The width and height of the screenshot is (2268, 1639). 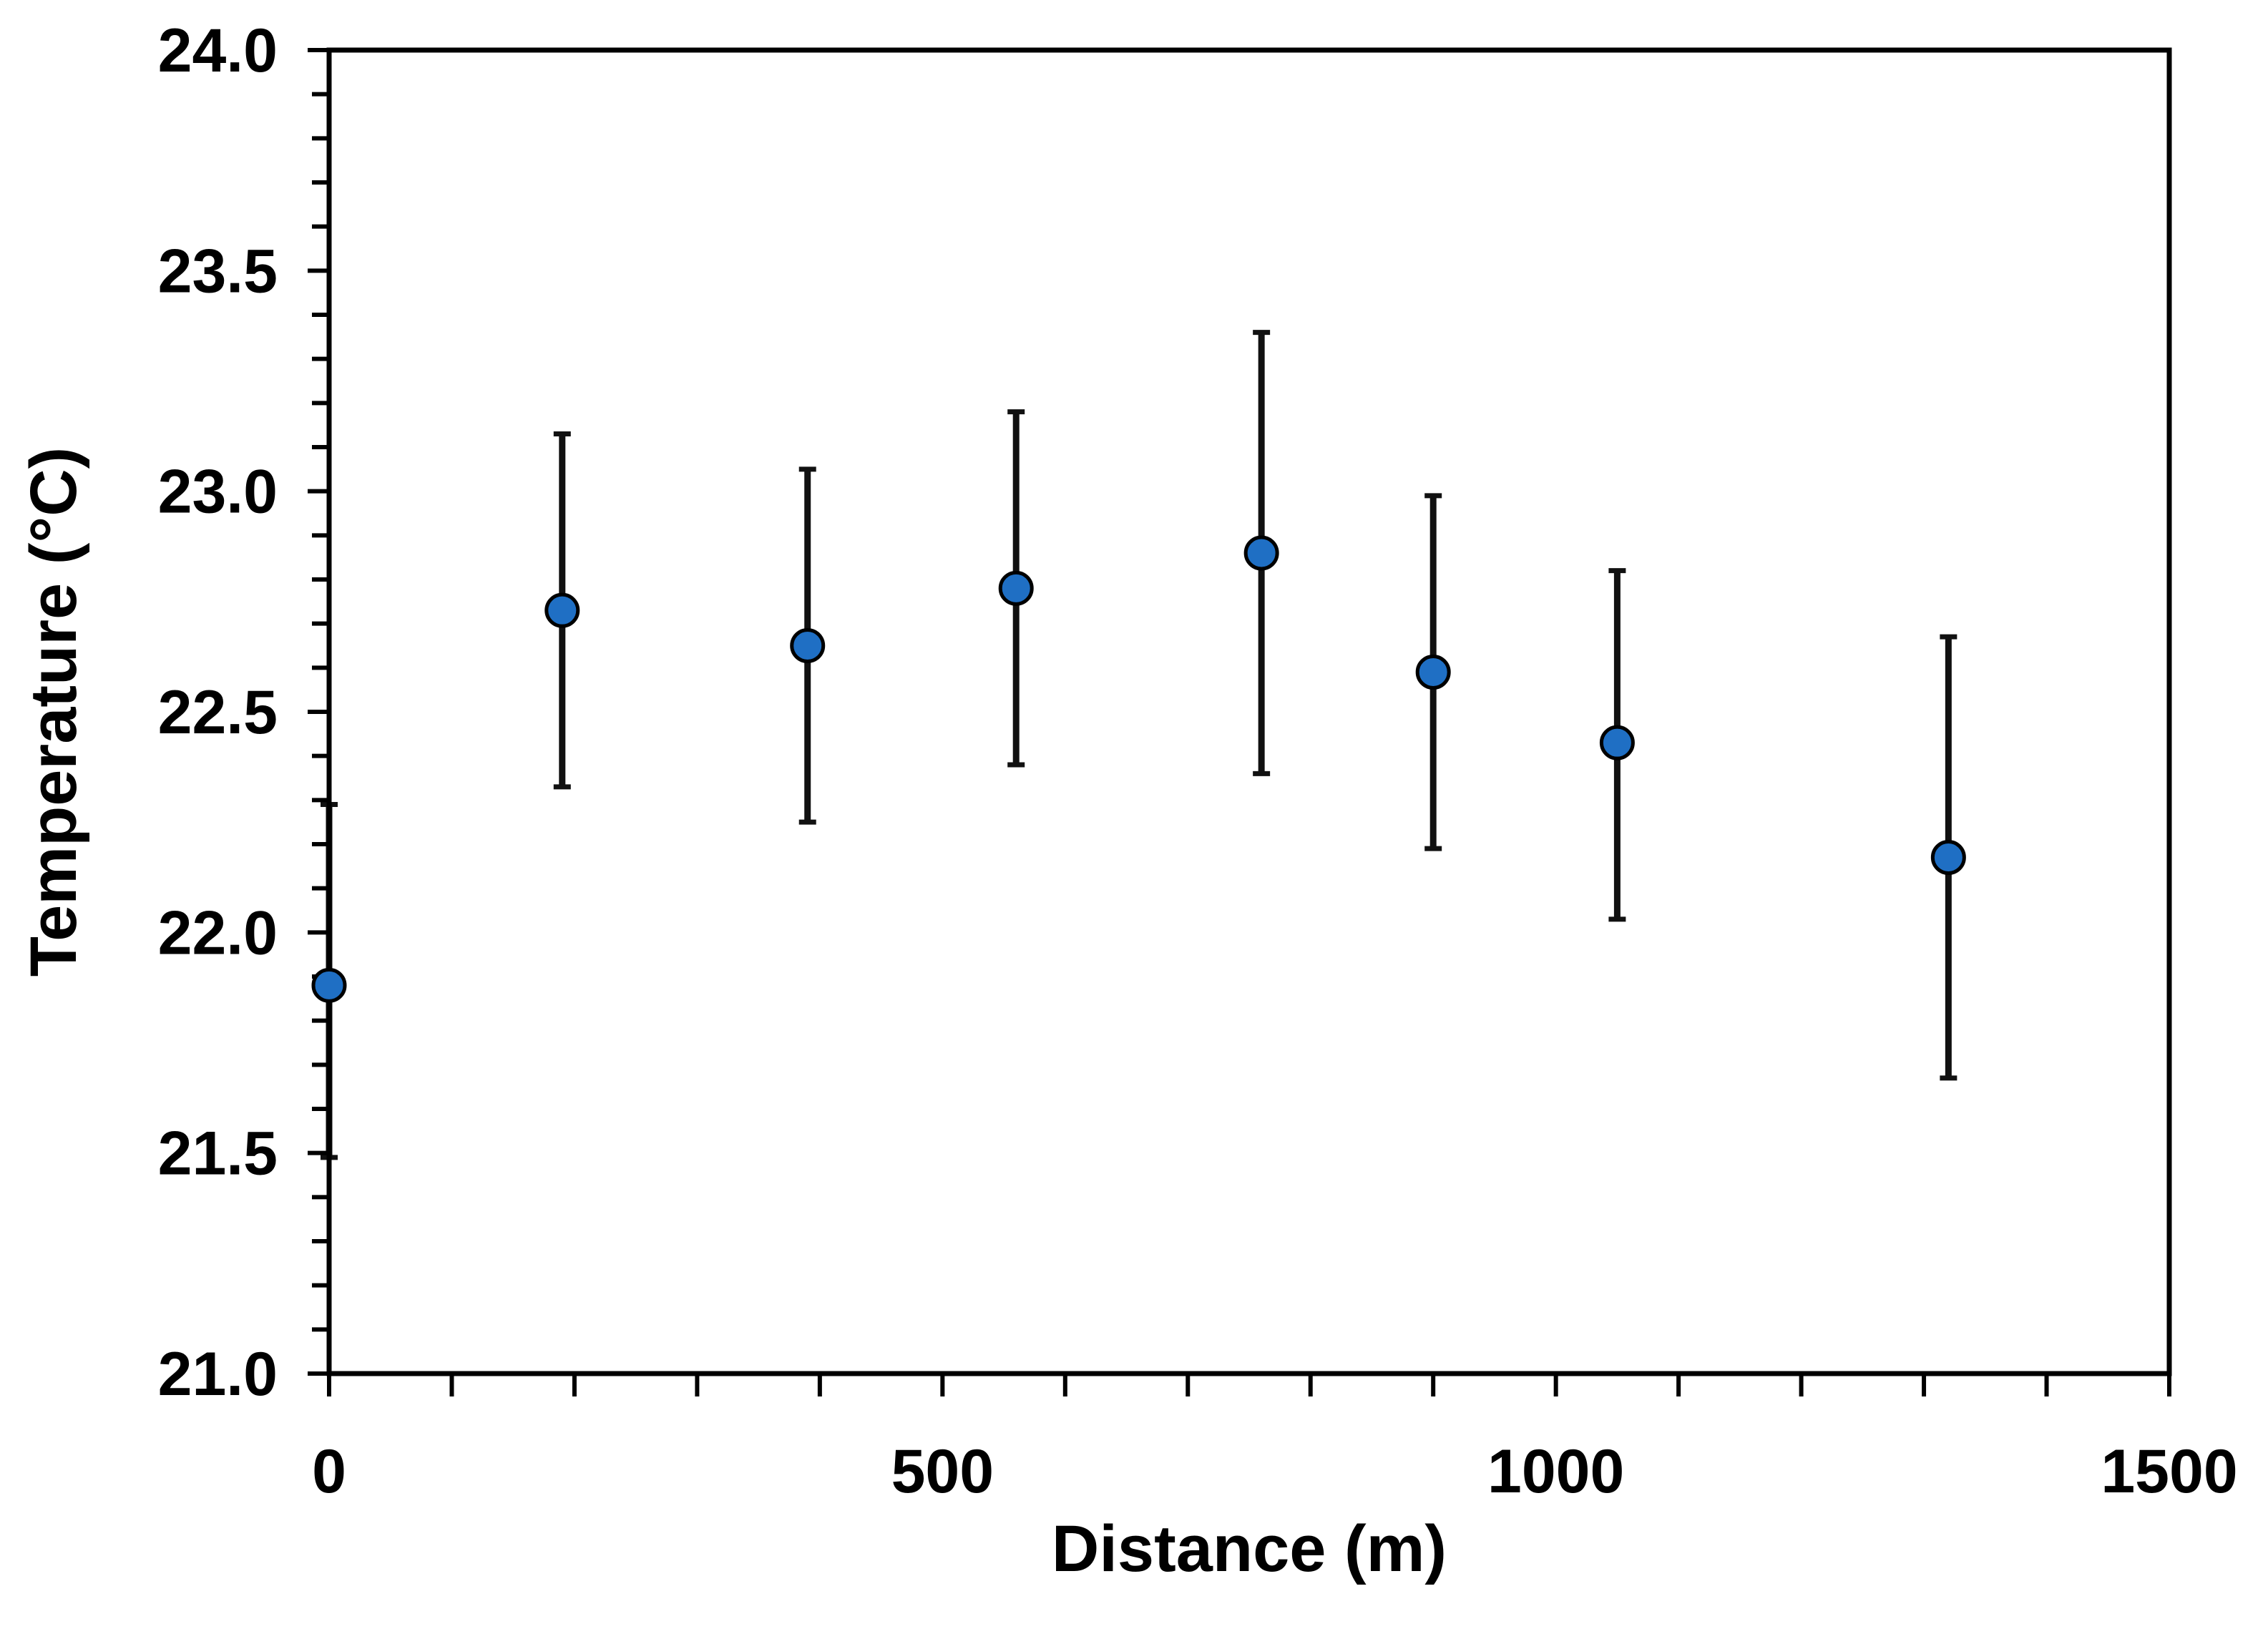 What do you see at coordinates (218, 1374) in the screenshot?
I see `y-tick-label: 21.0` at bounding box center [218, 1374].